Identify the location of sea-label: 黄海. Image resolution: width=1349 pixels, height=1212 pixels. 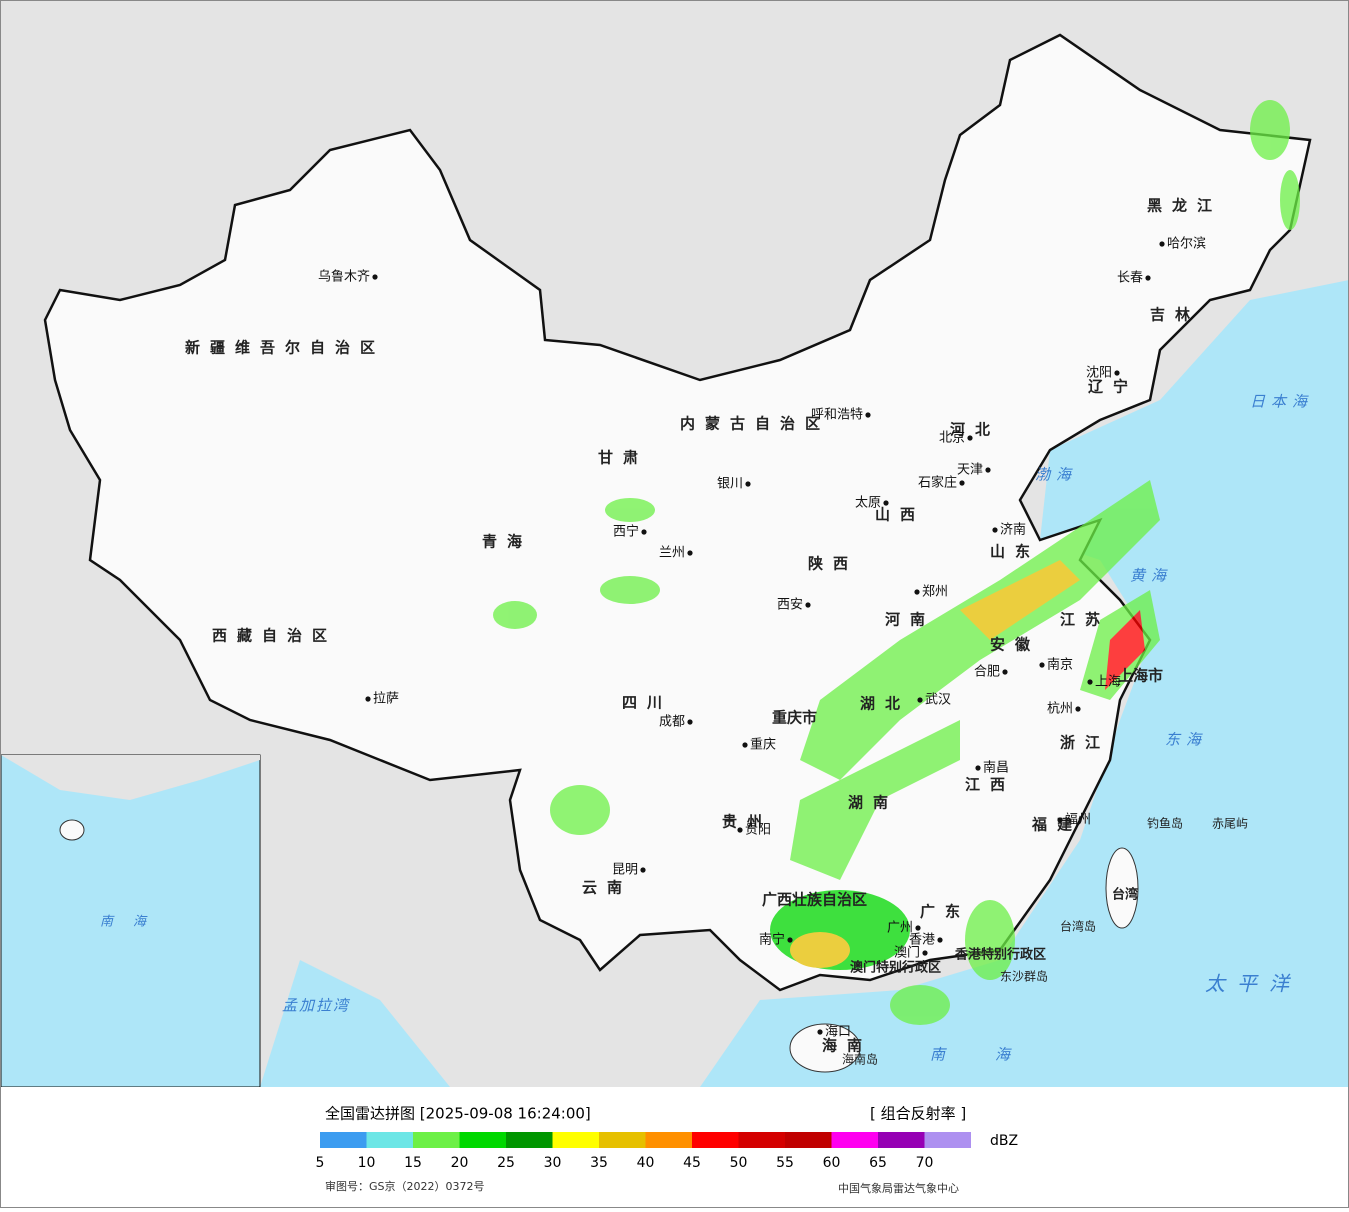
(1151, 576).